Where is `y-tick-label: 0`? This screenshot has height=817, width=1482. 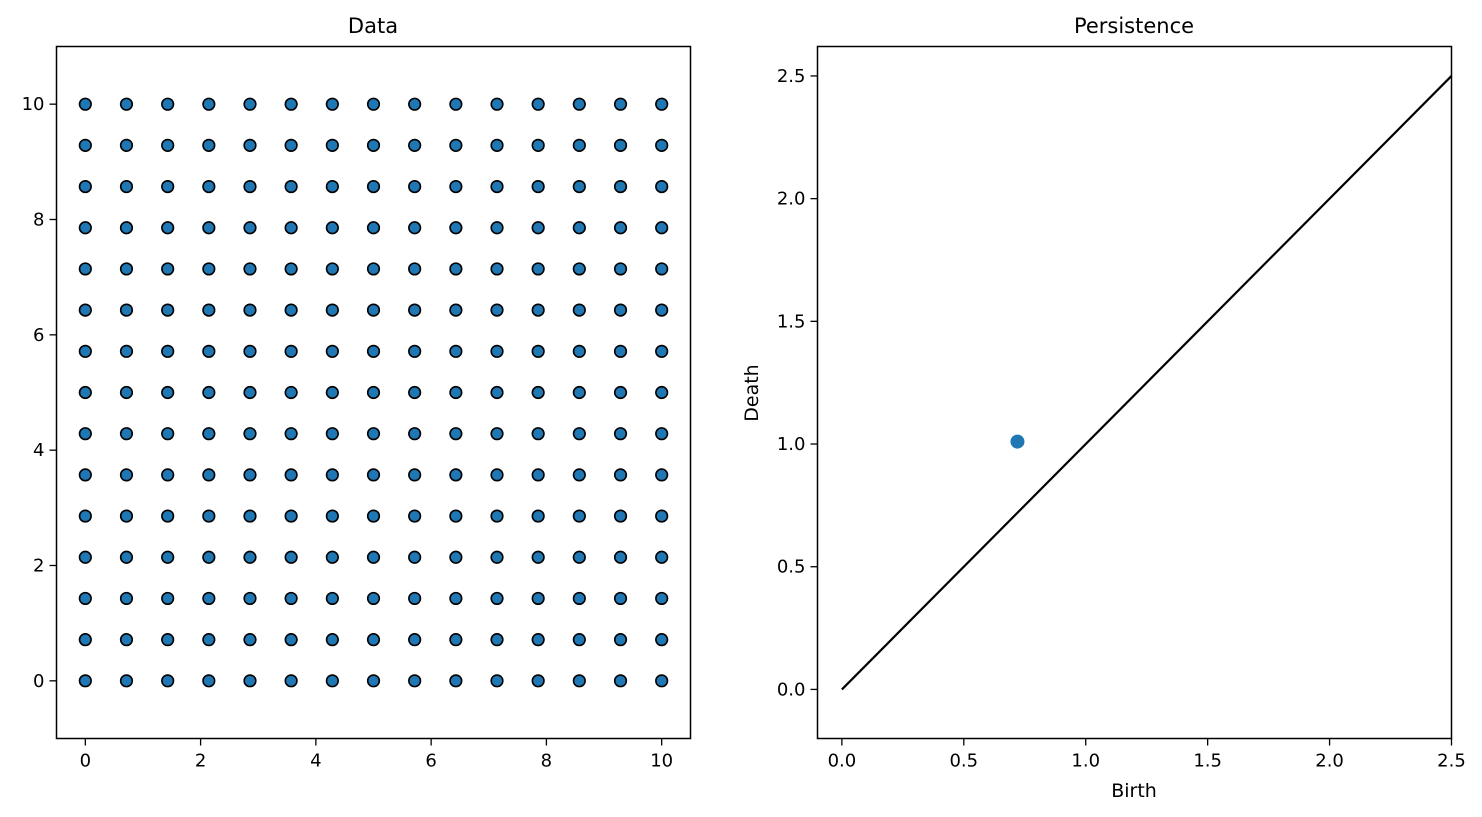 y-tick-label: 0 is located at coordinates (38, 681).